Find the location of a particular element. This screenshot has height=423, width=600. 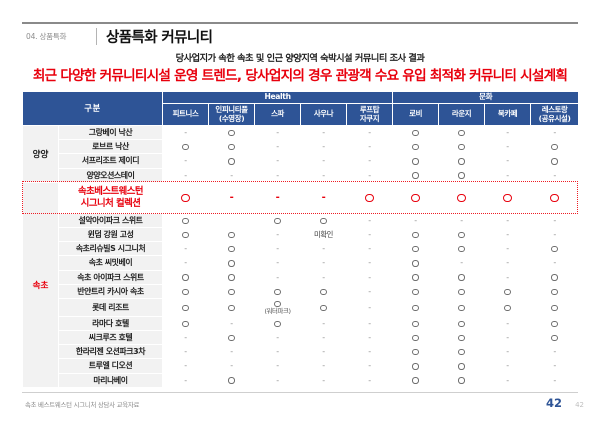

footer-label: 속초 베스트웨스턴 시그니처 상담사 교육자료 is located at coordinates (82, 405).